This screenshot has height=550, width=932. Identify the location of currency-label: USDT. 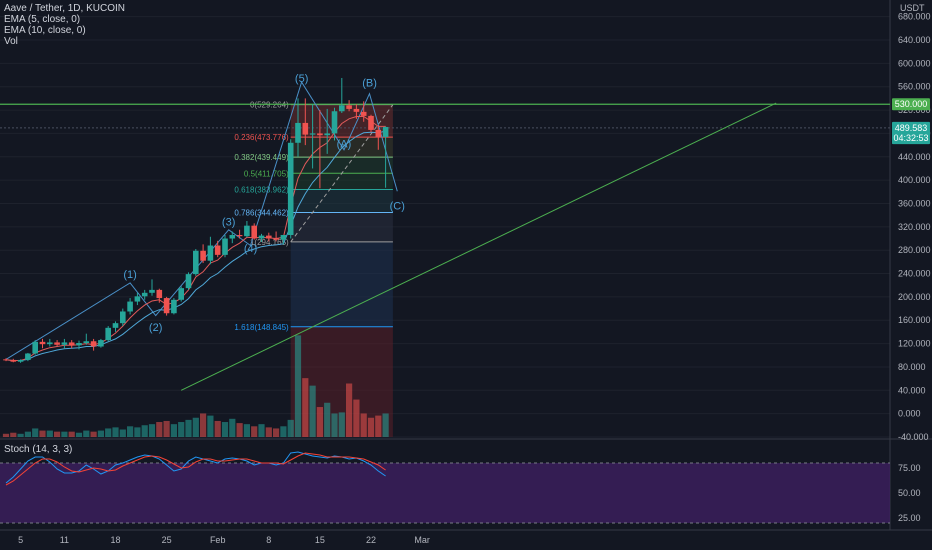
(912, 8).